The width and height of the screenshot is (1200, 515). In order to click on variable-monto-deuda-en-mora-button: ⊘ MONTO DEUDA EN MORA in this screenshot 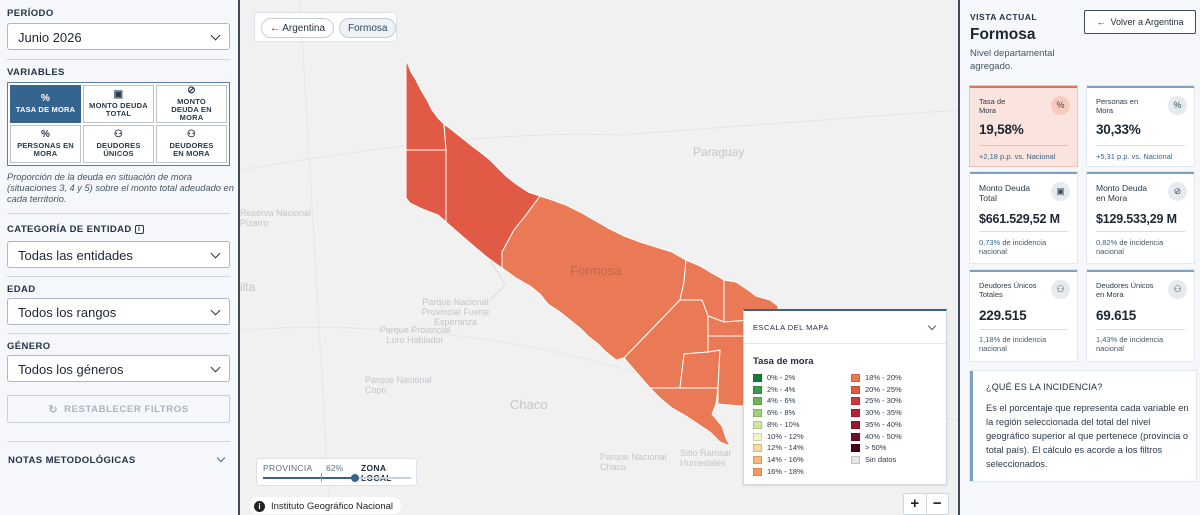, I will do `click(191, 104)`.